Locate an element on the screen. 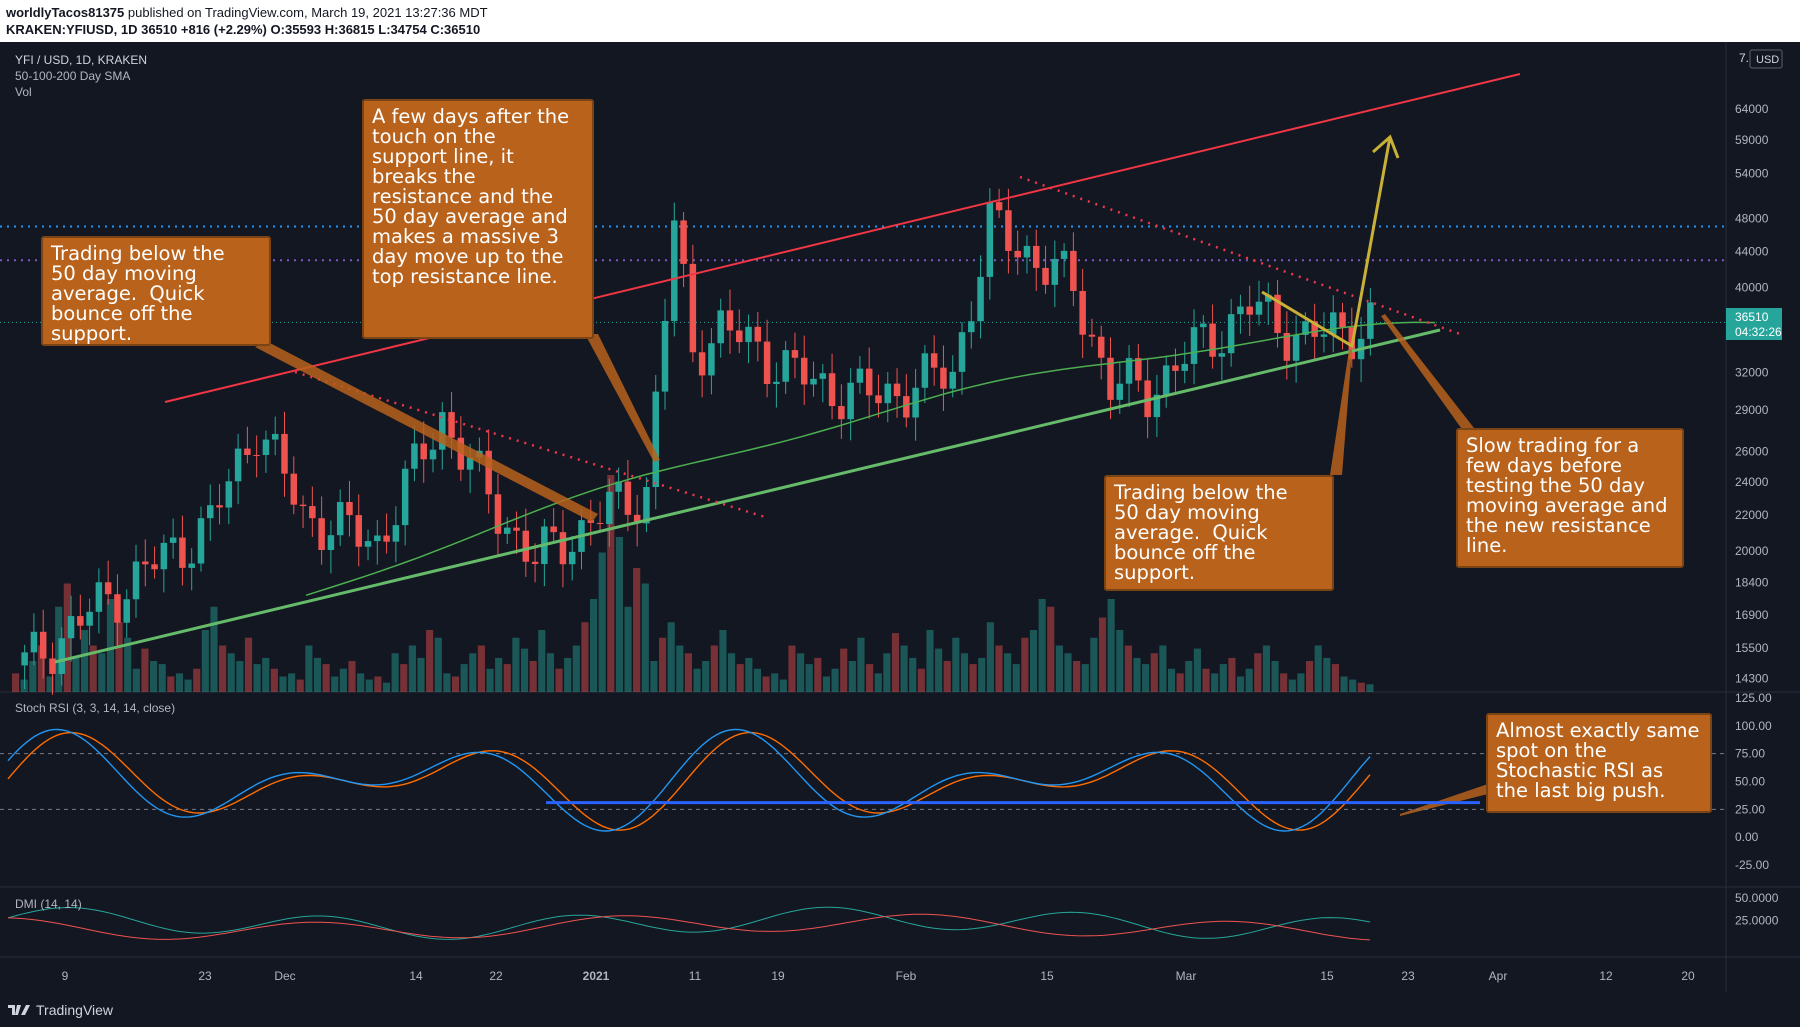 The height and width of the screenshot is (1027, 1800). downtrend-dotted-right is located at coordinates (1240, 255).